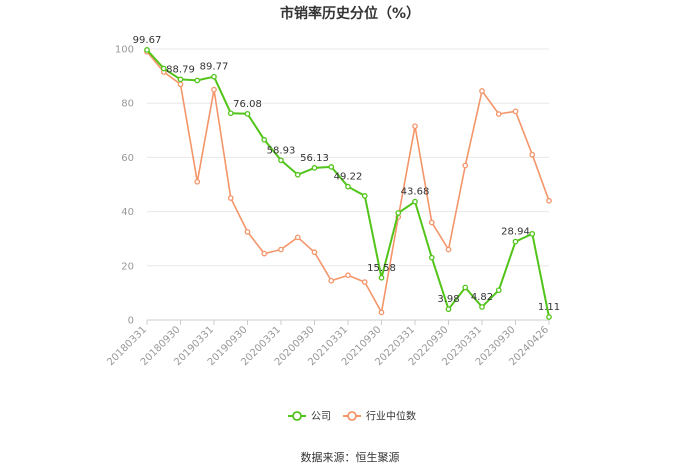 This screenshot has height=474, width=700. Describe the element at coordinates (348, 177) in the screenshot. I see `data-label: 49.22` at that location.